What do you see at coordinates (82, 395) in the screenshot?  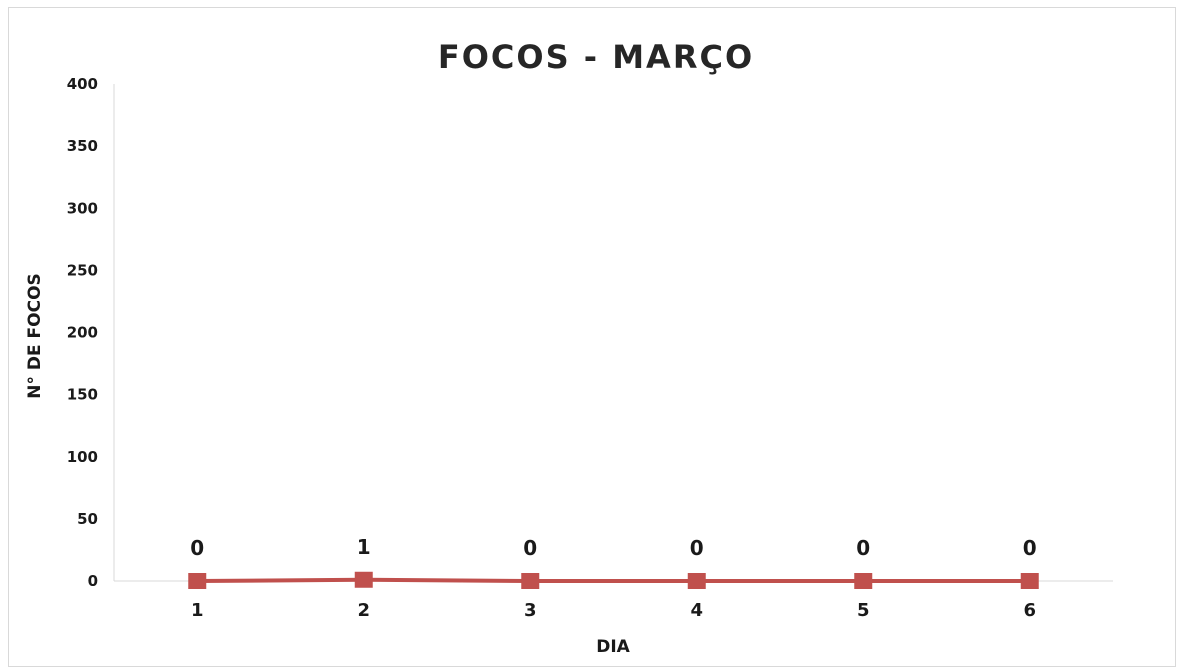 I see `y-tick-label: 150` at bounding box center [82, 395].